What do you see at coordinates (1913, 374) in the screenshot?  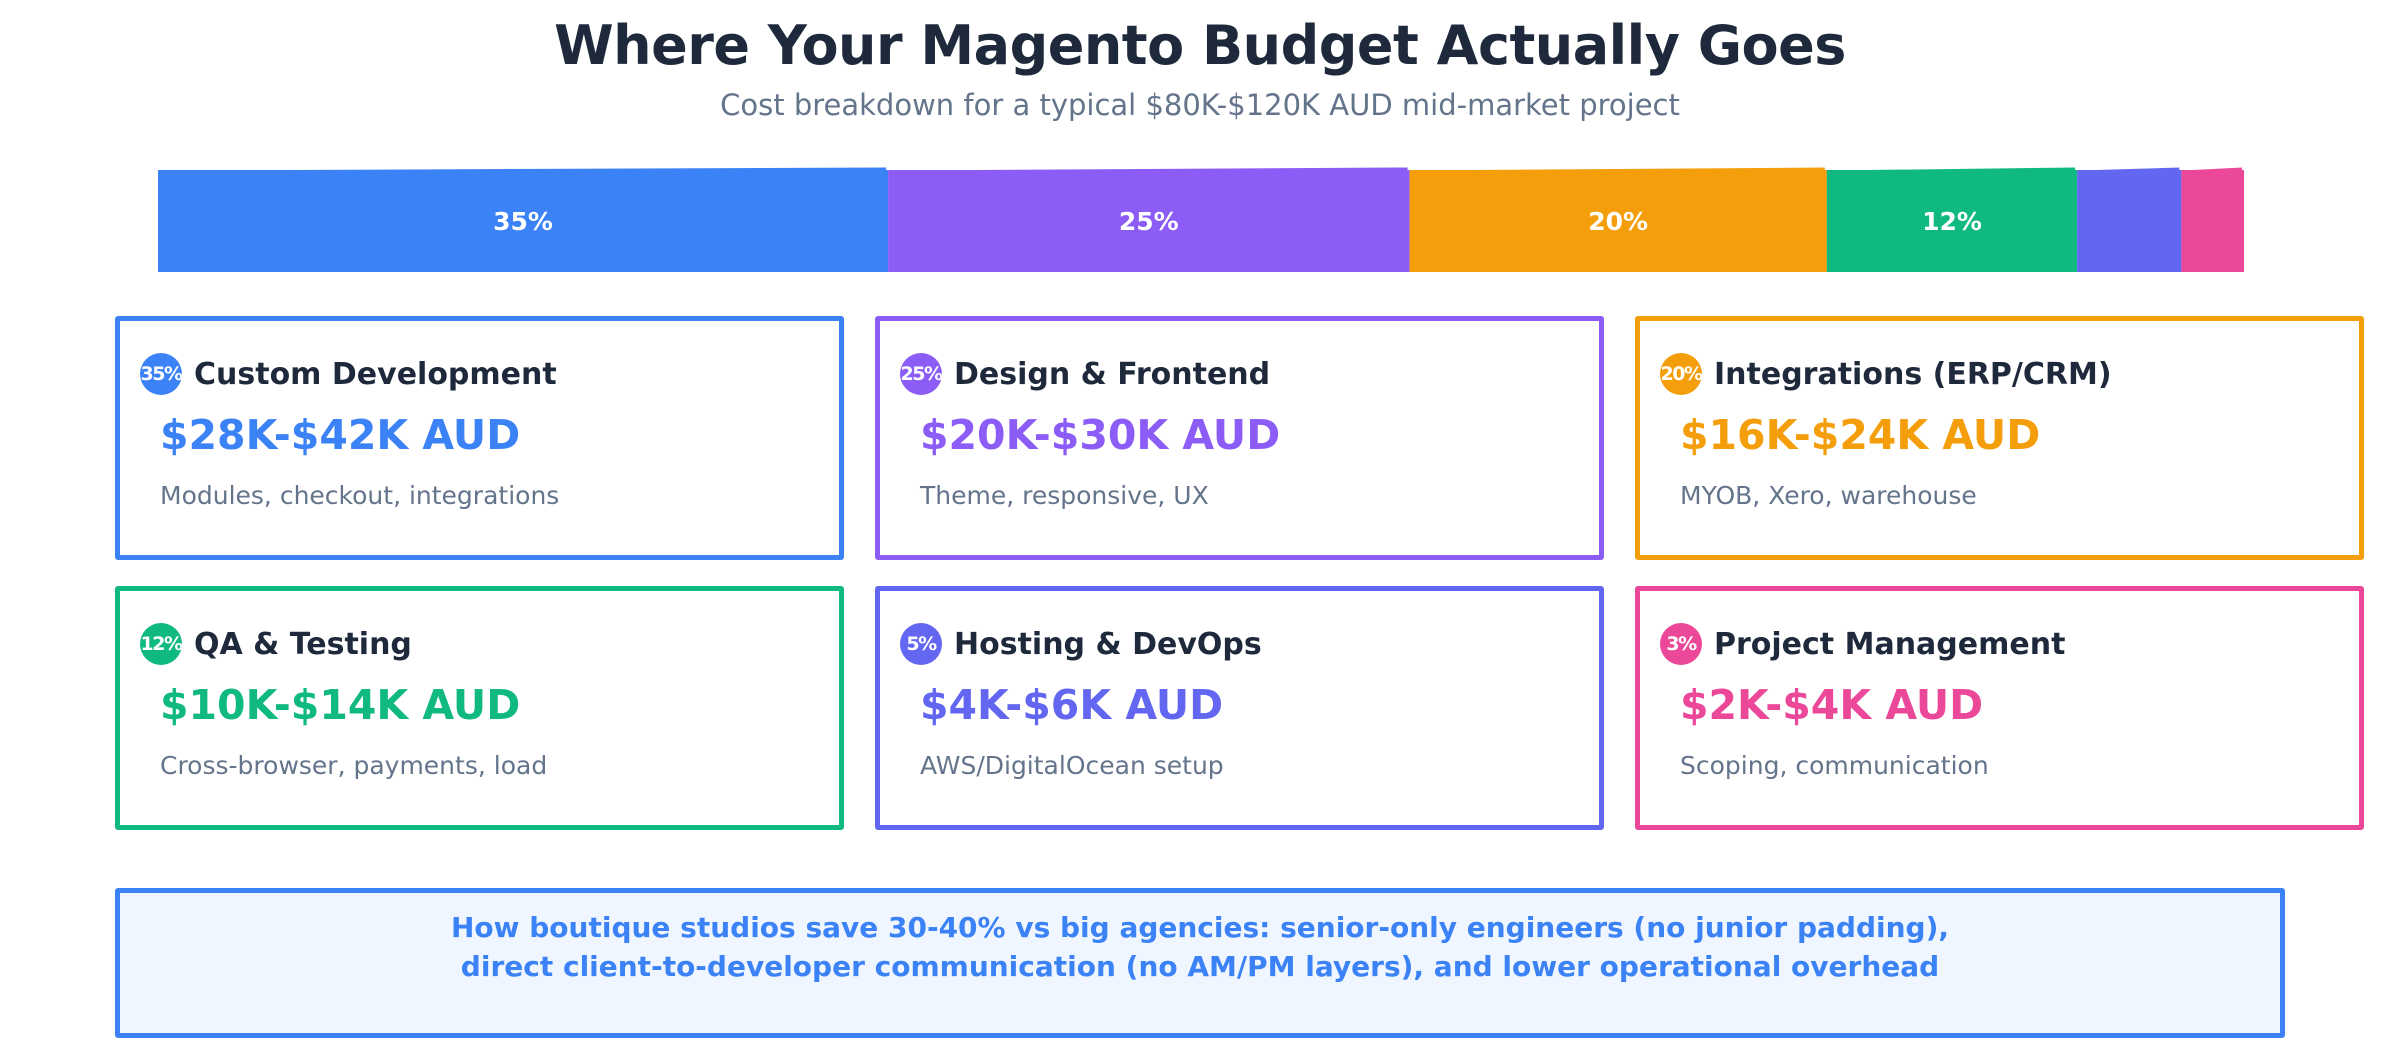 I see `card-title: Integrations (ERP/CRM)` at bounding box center [1913, 374].